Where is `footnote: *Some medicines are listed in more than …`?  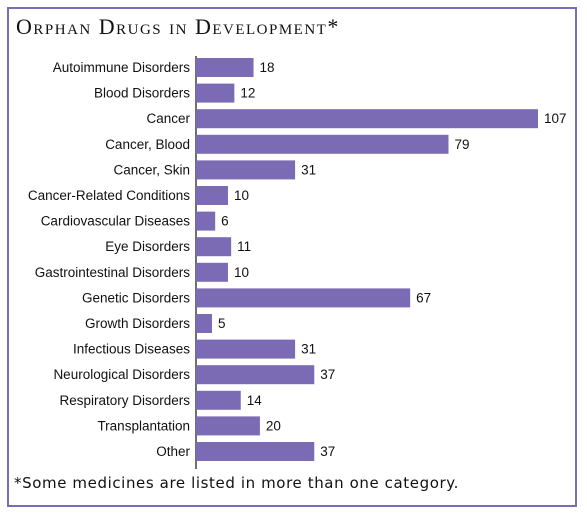
footnote: *Some medicines are listed in more than … is located at coordinates (236, 483).